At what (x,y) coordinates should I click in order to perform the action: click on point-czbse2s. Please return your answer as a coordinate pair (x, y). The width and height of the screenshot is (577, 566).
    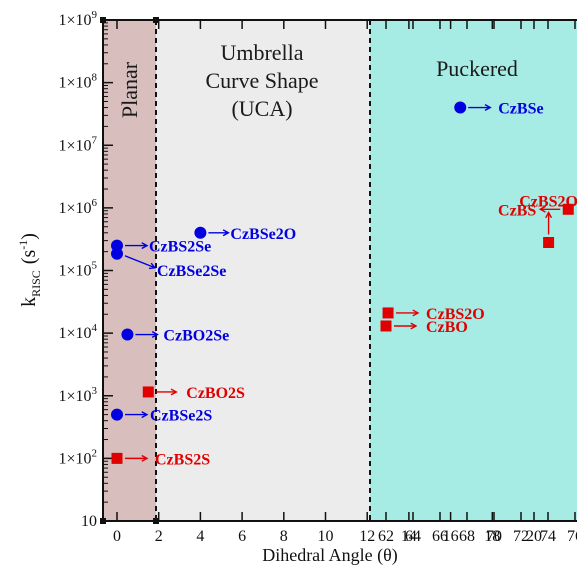
    Looking at the image, I should click on (117, 414).